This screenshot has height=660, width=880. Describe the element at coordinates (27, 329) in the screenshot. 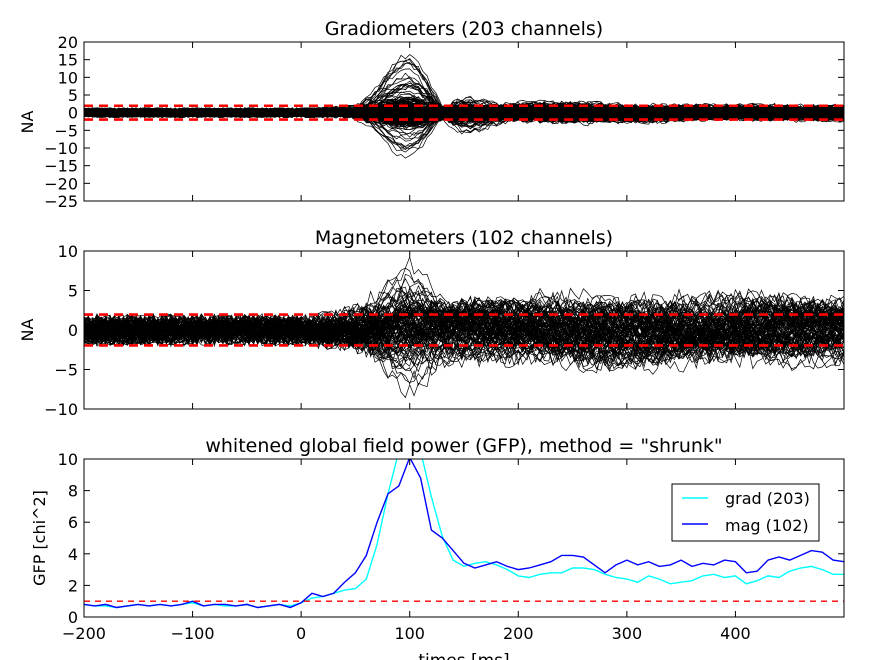

I see `magnetometers-ylabel: NA` at that location.